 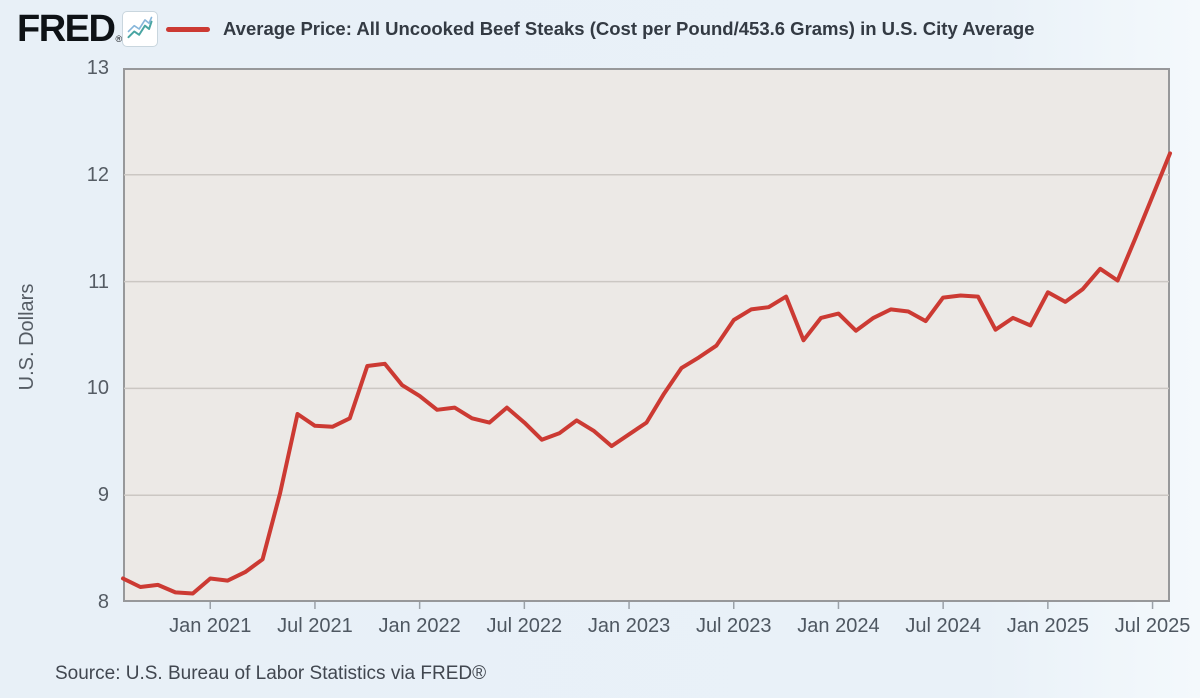 I want to click on legend-line-swatch, so click(x=188, y=29).